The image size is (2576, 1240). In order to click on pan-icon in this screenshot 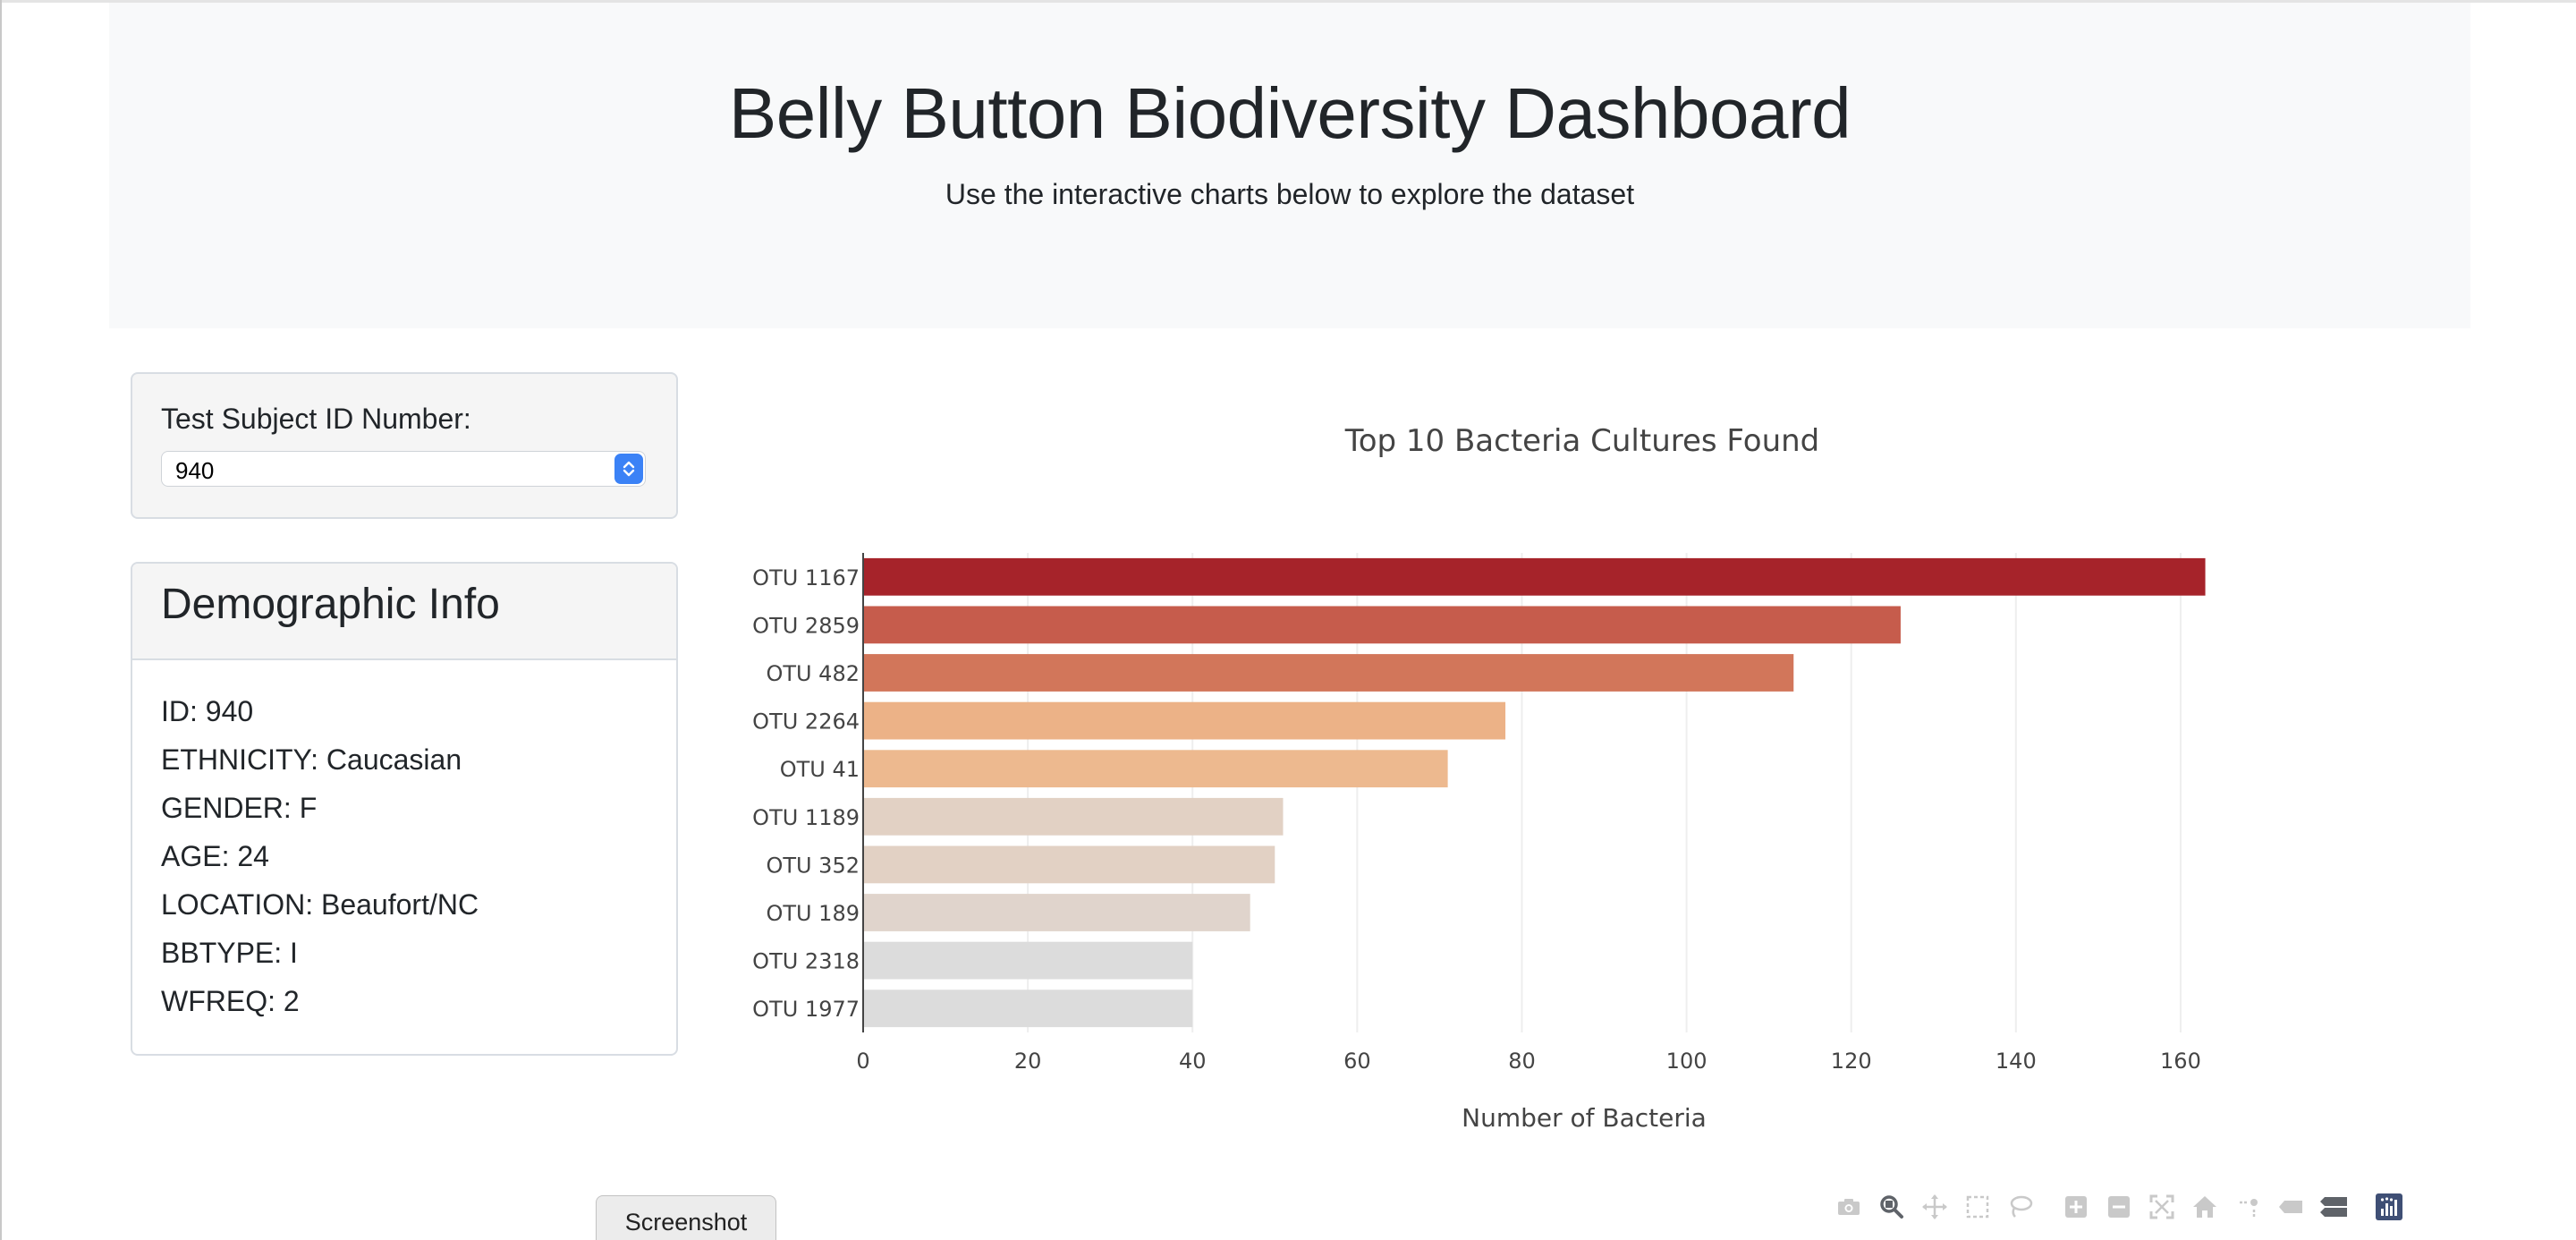, I will do `click(1934, 1207)`.